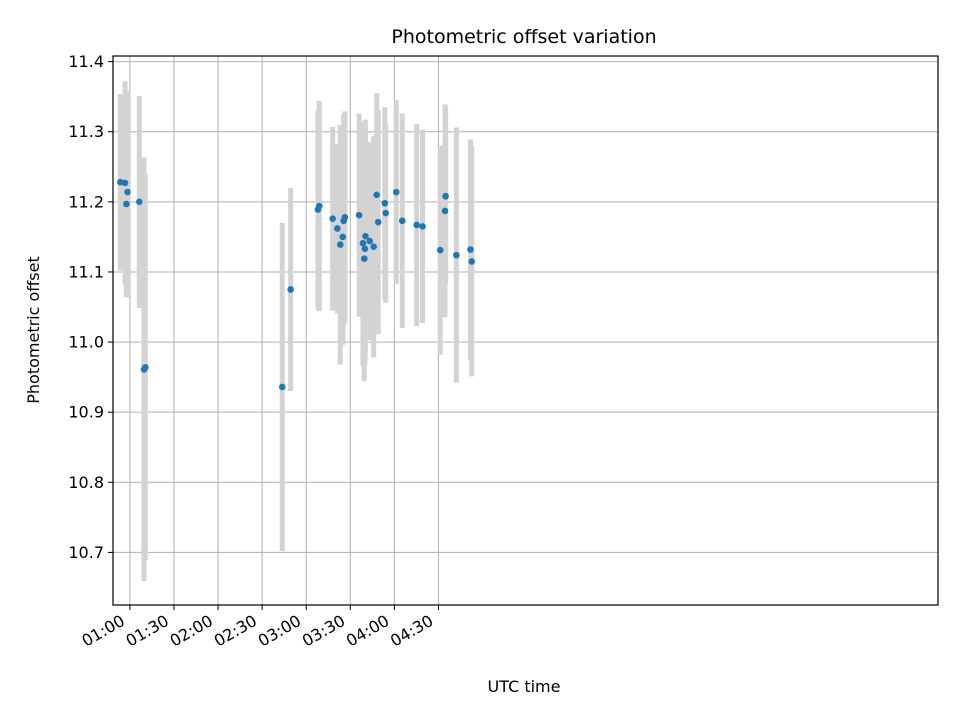  I want to click on y-tick-label: 10.9, so click(86, 412).